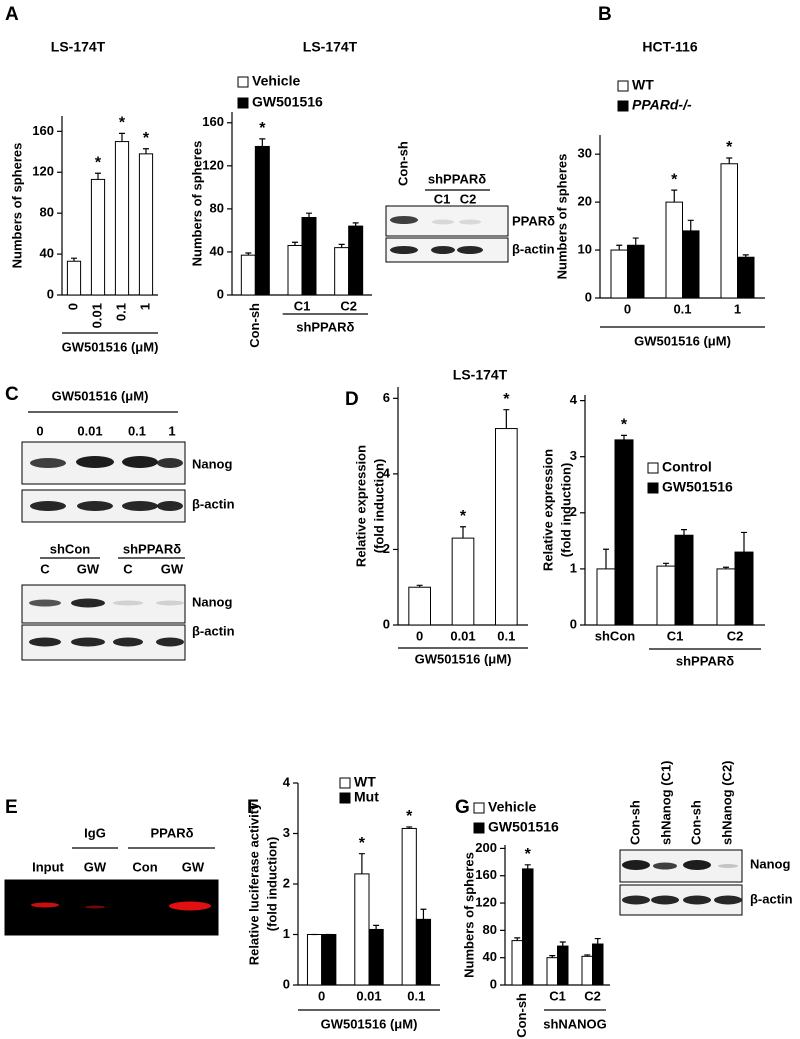 The height and width of the screenshot is (1039, 800). What do you see at coordinates (687, 467) in the screenshot?
I see `legend-label: Control` at bounding box center [687, 467].